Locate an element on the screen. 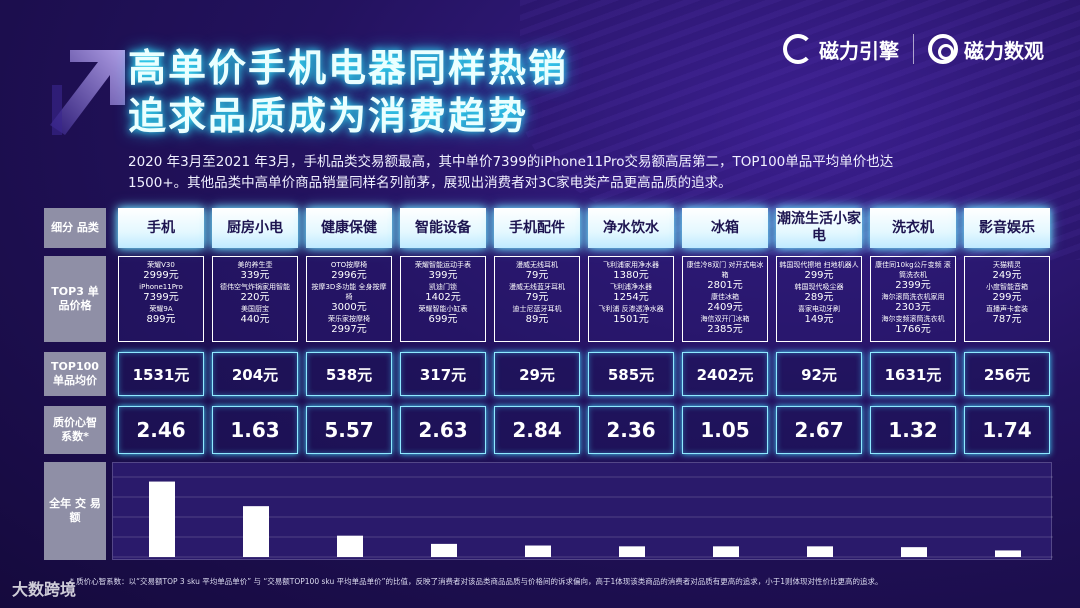  top100-avg: 1531元 is located at coordinates (161, 374).